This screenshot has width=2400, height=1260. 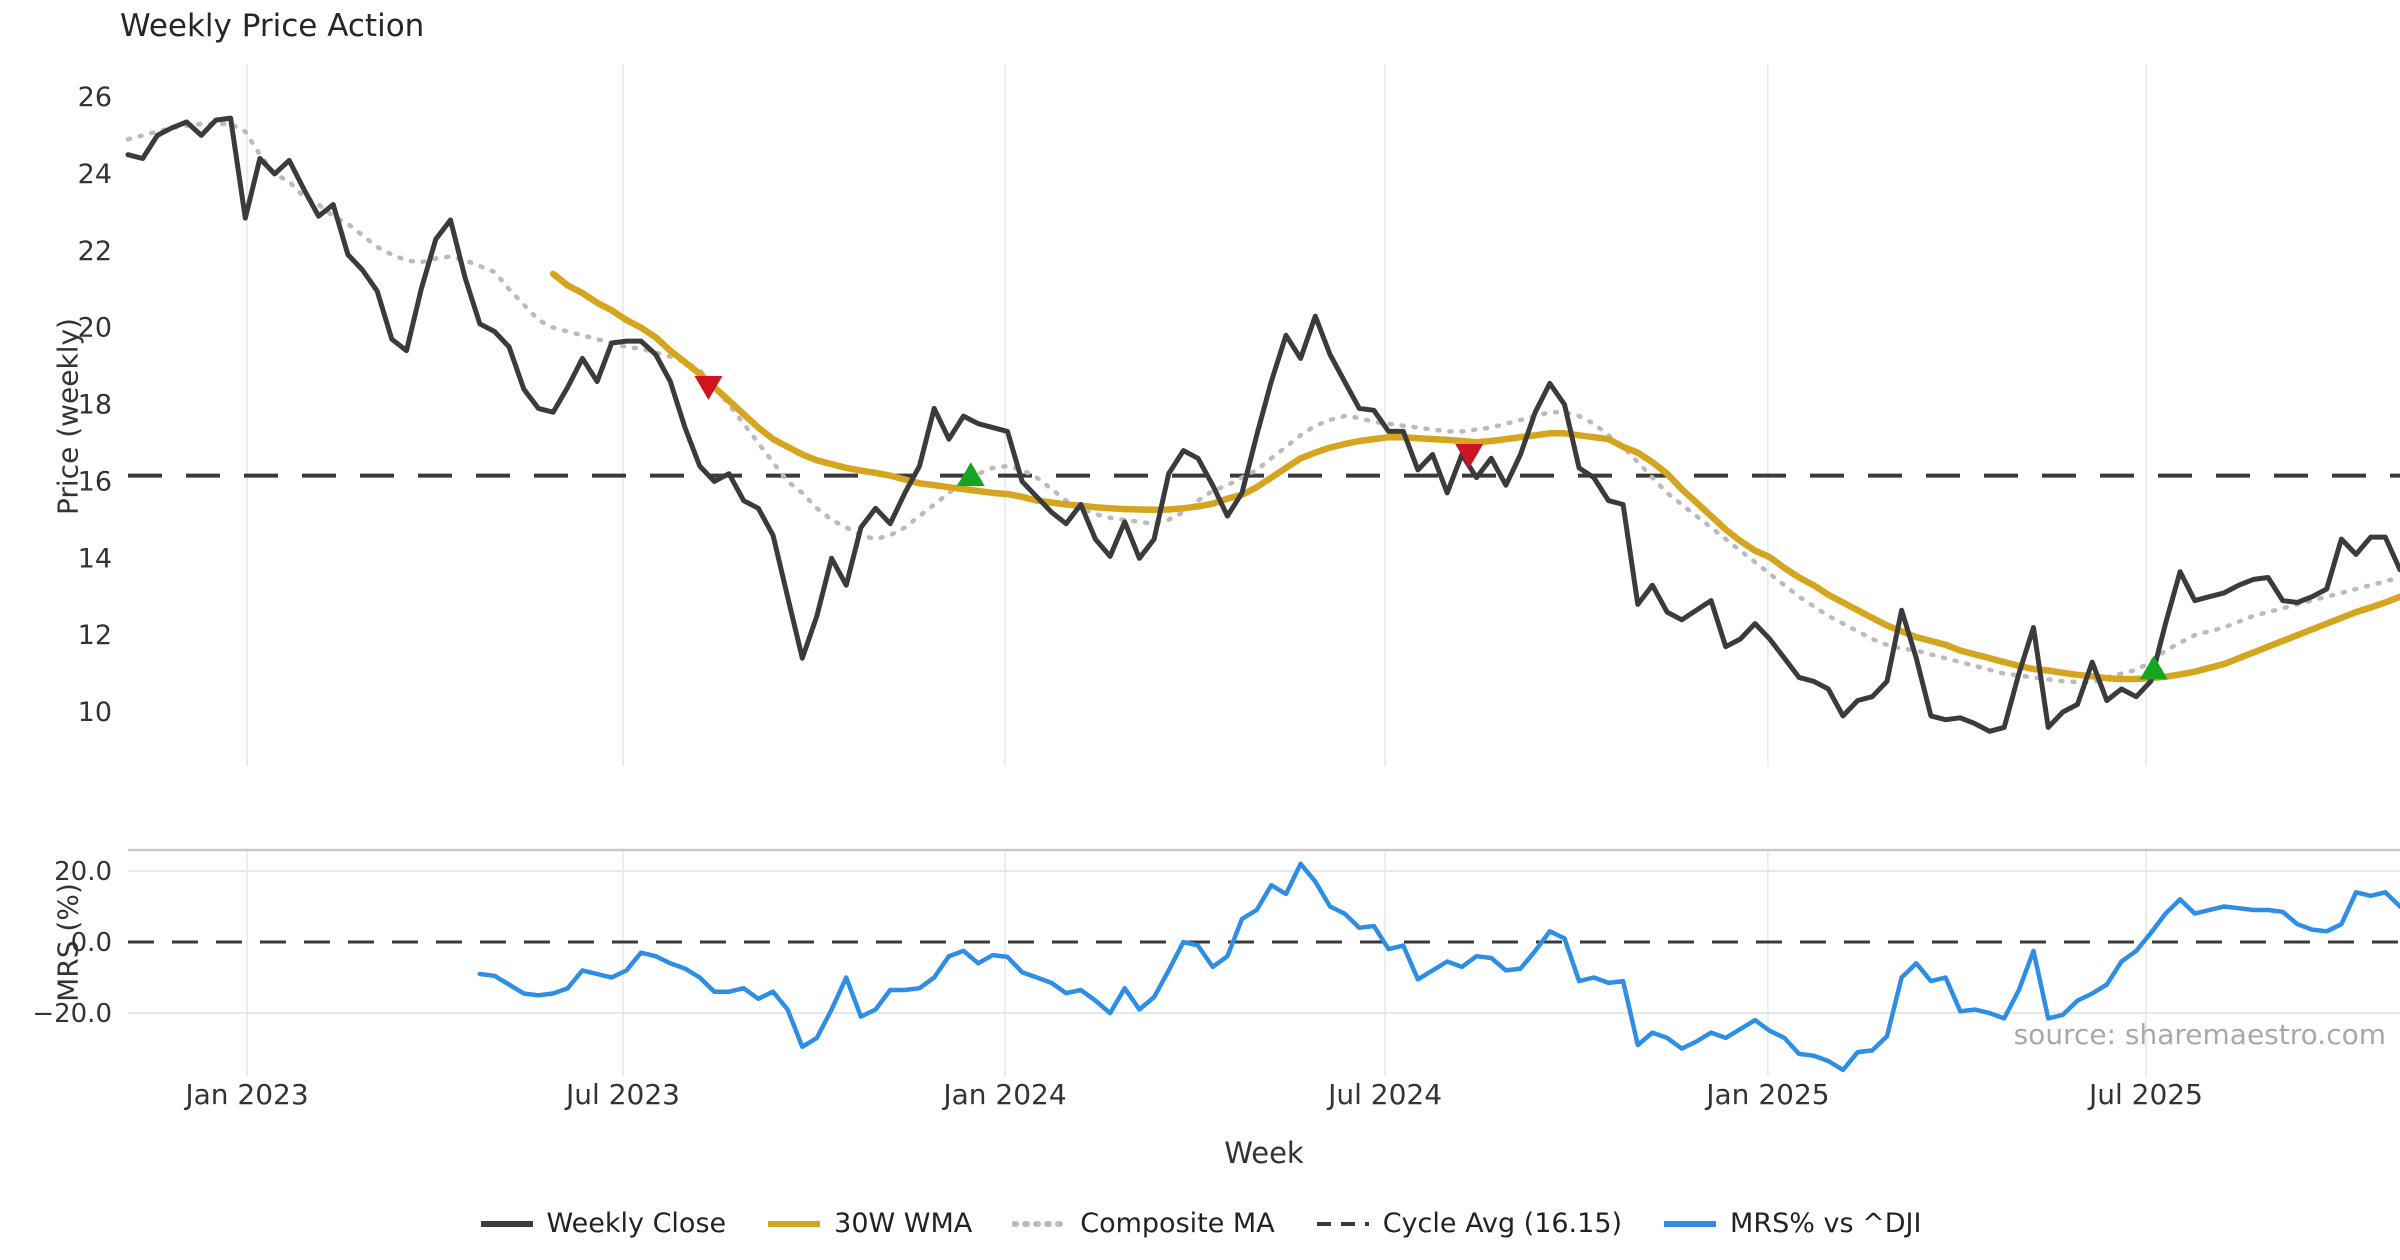 What do you see at coordinates (1690, 1223) in the screenshot?
I see `legend-swatch-mrs` at bounding box center [1690, 1223].